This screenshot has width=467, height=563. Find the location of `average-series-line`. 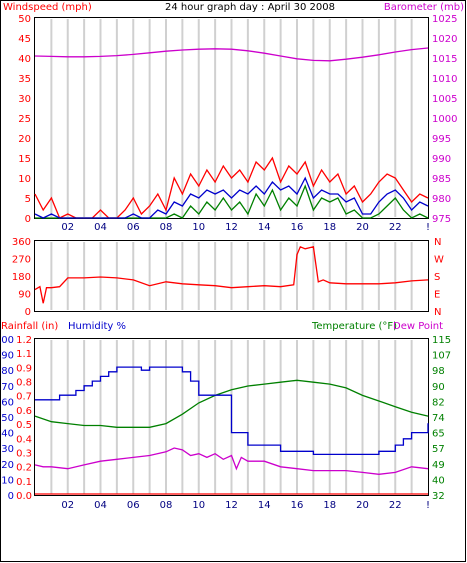

average-series-line is located at coordinates (231, 197).